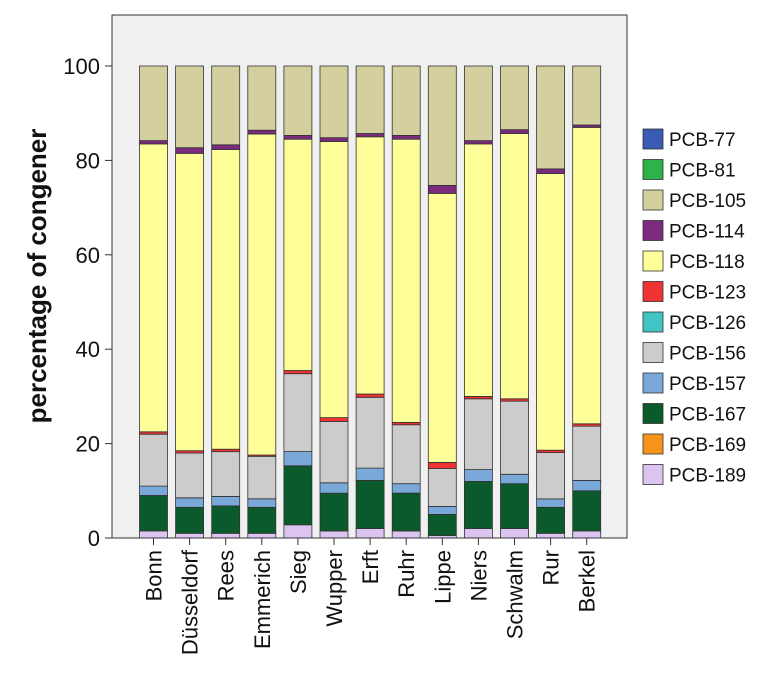  I want to click on legend-label-pcb-156: PCB-156, so click(707, 354).